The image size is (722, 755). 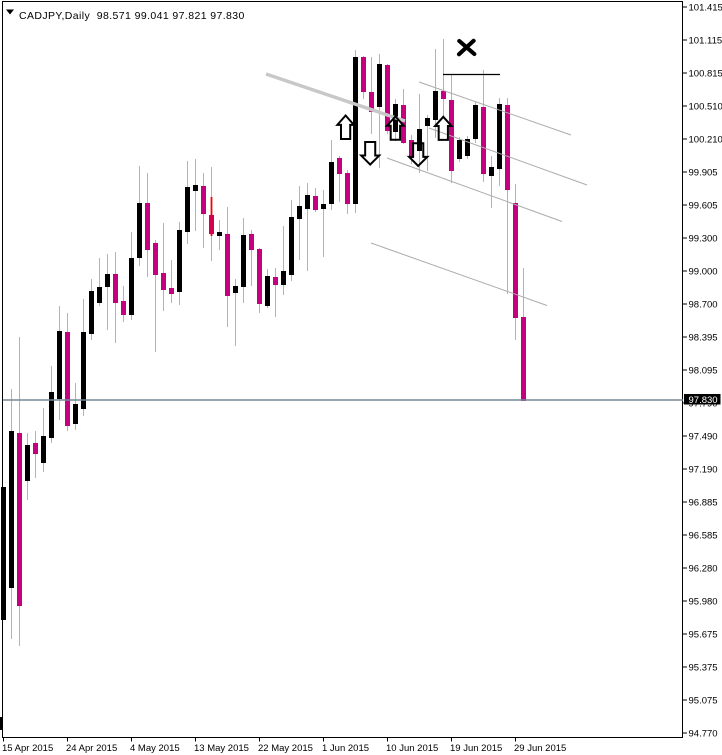 I want to click on svg-text: 97.490, so click(x=703, y=436).